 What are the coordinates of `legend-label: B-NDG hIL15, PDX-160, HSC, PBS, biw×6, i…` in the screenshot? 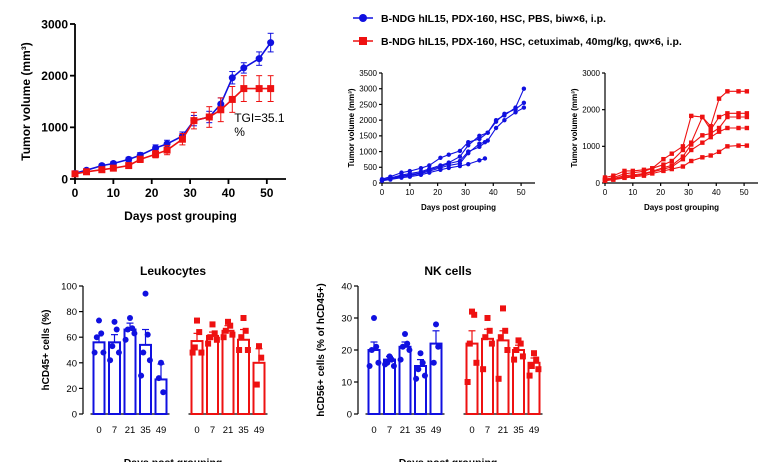 It's located at (493, 19).